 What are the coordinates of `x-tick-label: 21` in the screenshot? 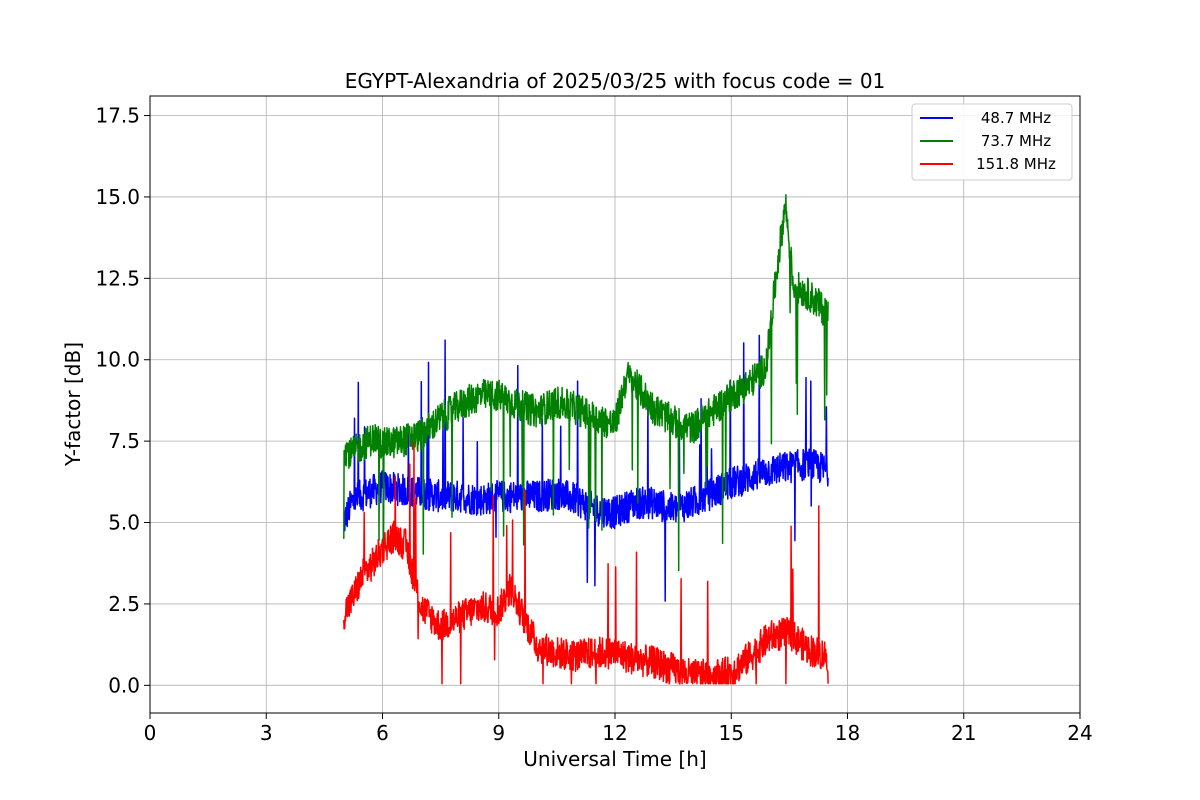 It's located at (963, 733).